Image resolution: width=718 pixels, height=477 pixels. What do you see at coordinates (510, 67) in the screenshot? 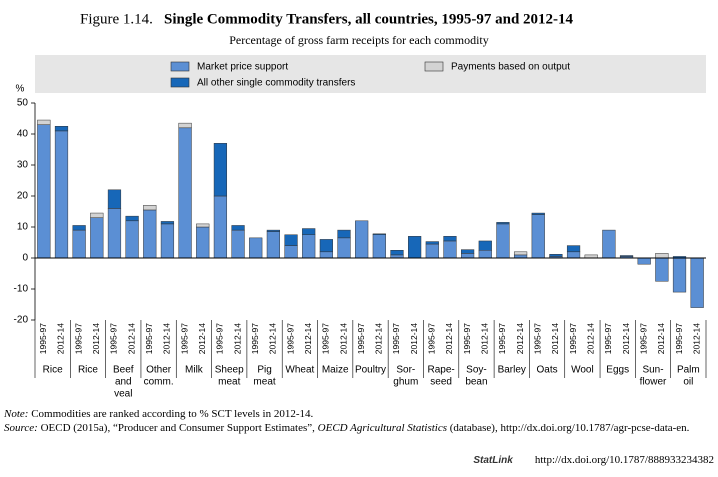
I see `legend-label: Payments based on output` at bounding box center [510, 67].